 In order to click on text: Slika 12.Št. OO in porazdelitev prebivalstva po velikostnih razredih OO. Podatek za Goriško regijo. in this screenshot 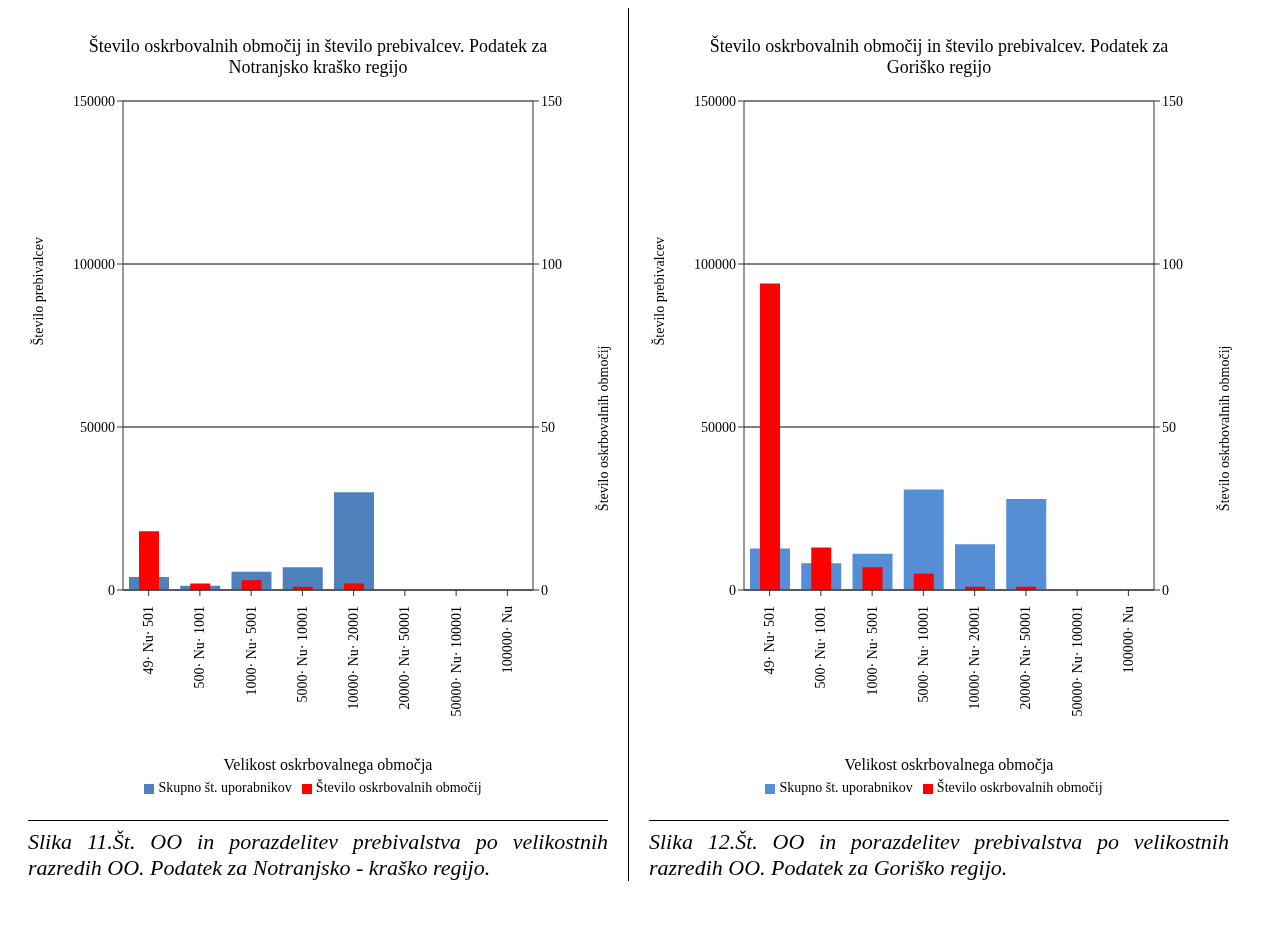, I will do `click(939, 850)`.